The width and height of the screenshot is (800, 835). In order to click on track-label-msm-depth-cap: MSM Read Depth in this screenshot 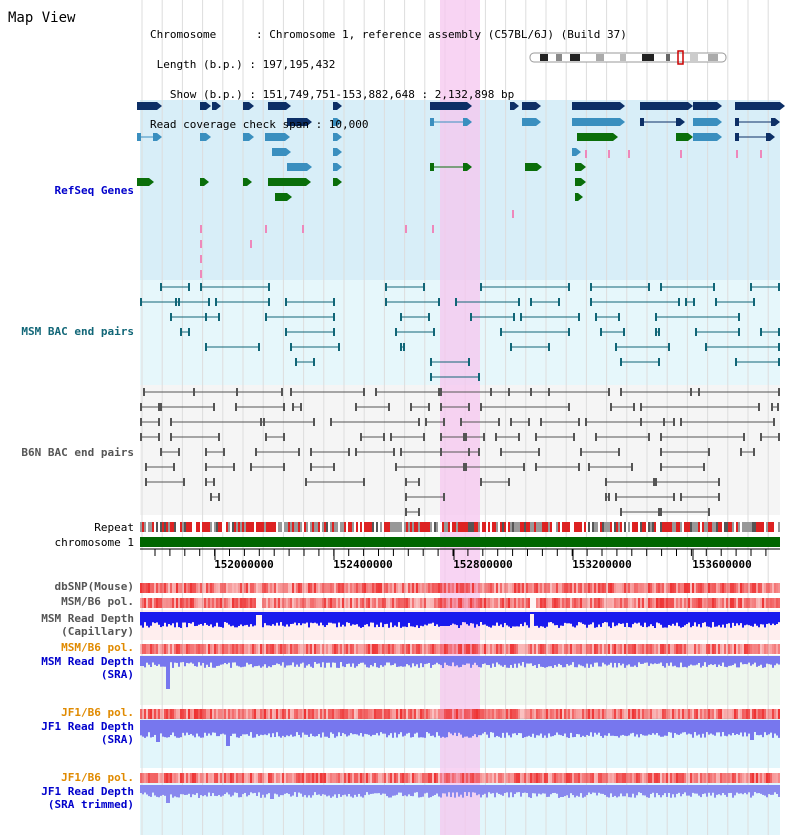, I will do `click(87, 618)`.